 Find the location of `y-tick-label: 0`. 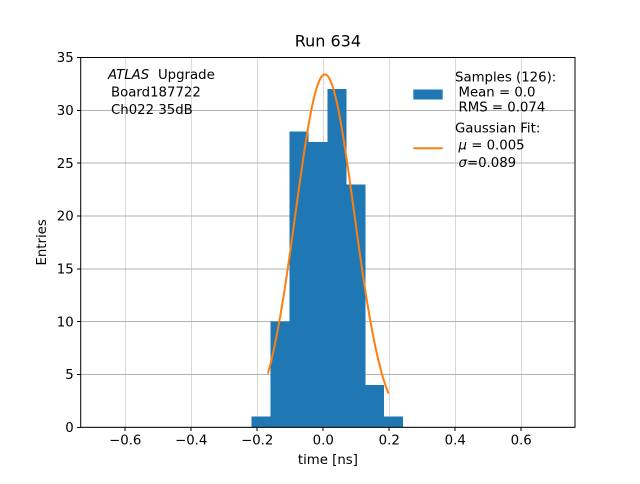

y-tick-label: 0 is located at coordinates (69, 428).